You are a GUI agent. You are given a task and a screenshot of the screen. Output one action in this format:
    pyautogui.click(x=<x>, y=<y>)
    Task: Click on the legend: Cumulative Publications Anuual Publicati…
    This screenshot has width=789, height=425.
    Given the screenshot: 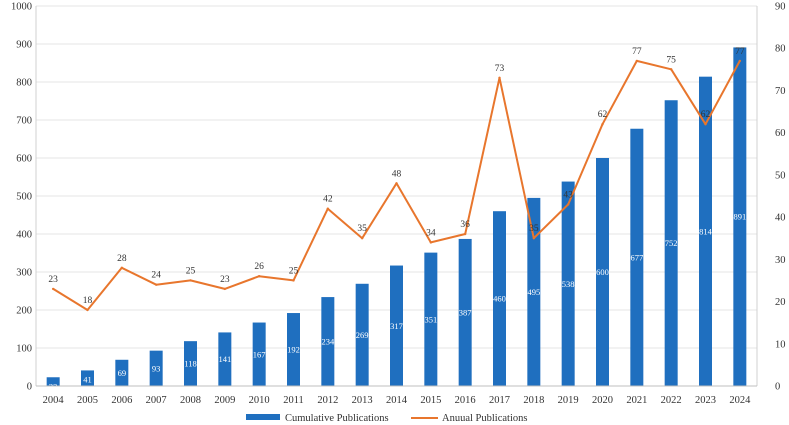 What is the action you would take?
    pyautogui.click(x=386, y=418)
    